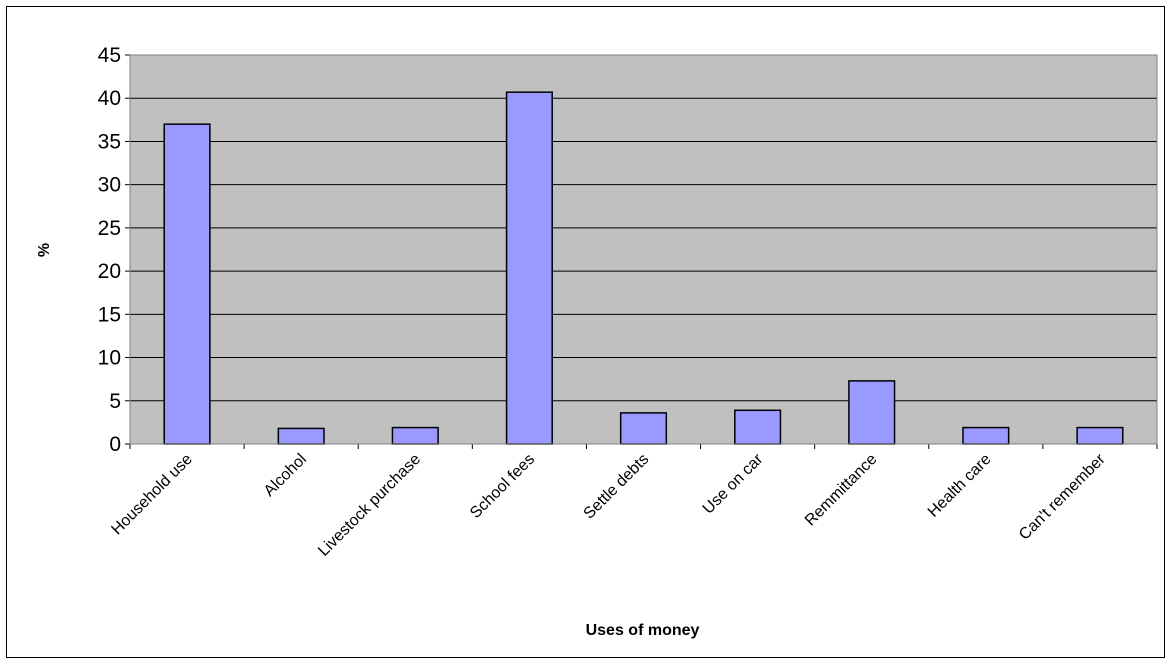  What do you see at coordinates (109, 314) in the screenshot?
I see `y-tick-label: 15` at bounding box center [109, 314].